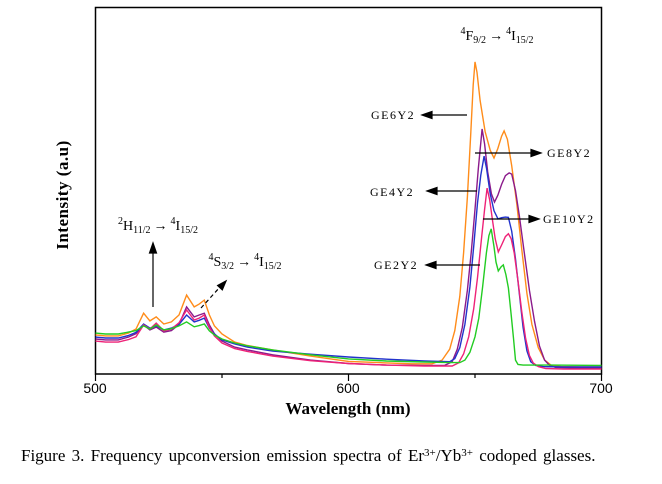 The width and height of the screenshot is (662, 484). I want to click on ge2y2-arrowhead-icon, so click(430, 265).